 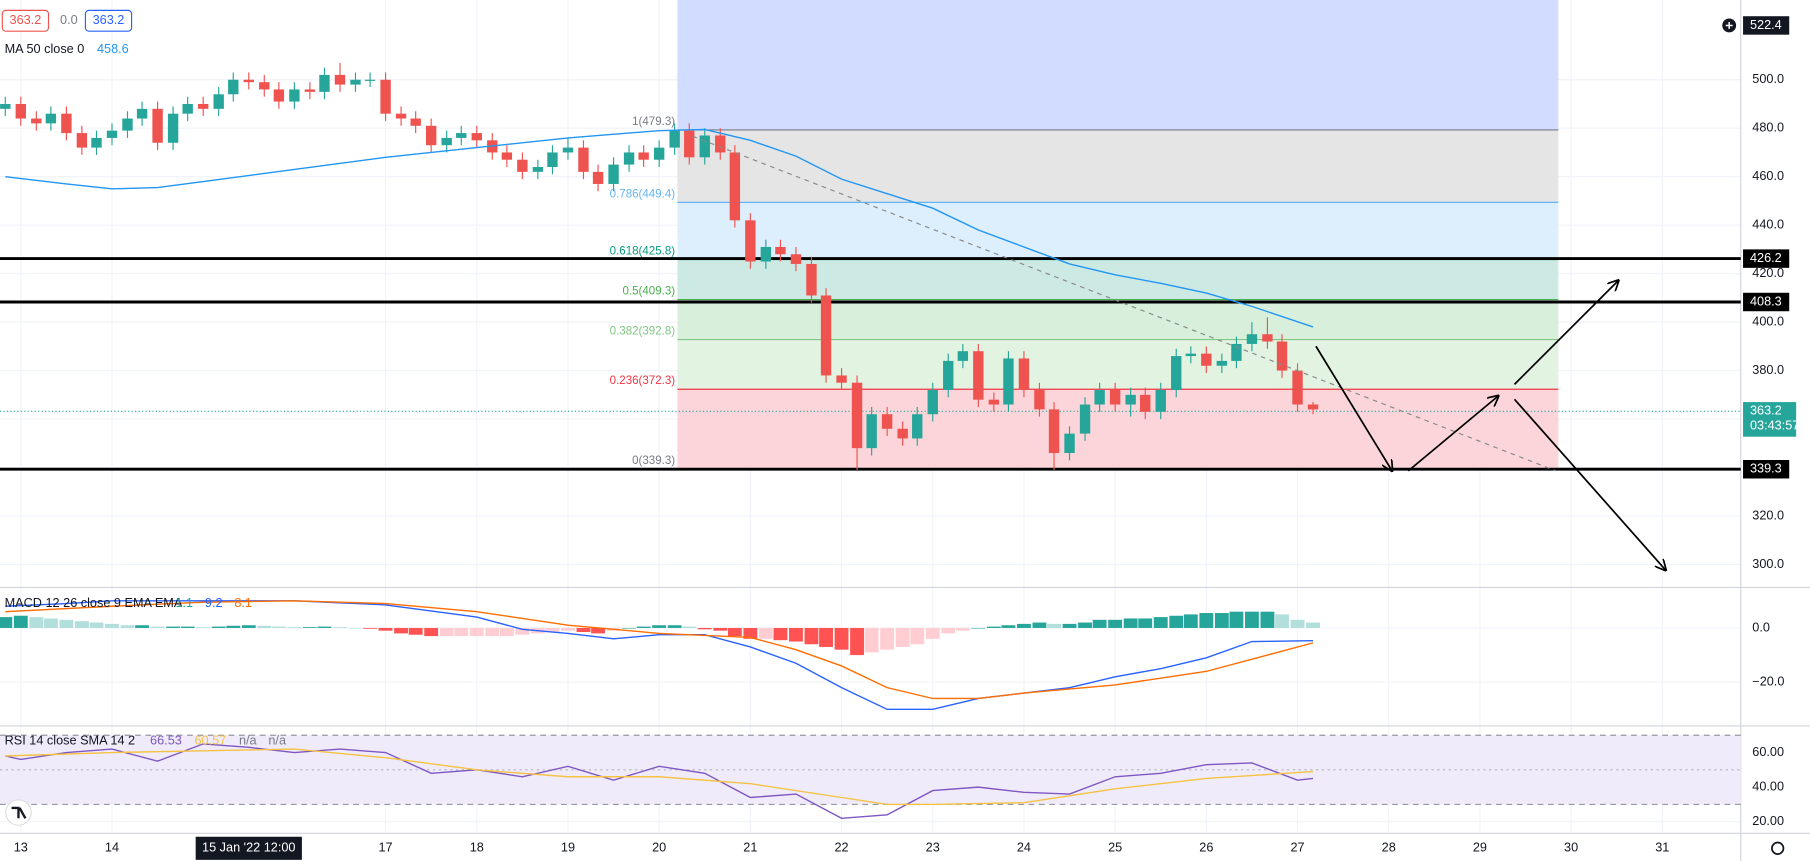 What do you see at coordinates (166, 740) in the screenshot?
I see `legend-value: 66.53` at bounding box center [166, 740].